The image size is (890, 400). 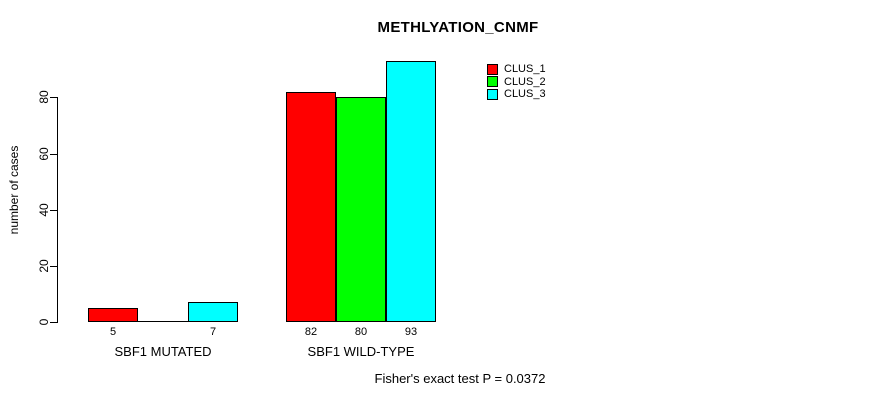 What do you see at coordinates (411, 332) in the screenshot?
I see `bar-value-label: 93` at bounding box center [411, 332].